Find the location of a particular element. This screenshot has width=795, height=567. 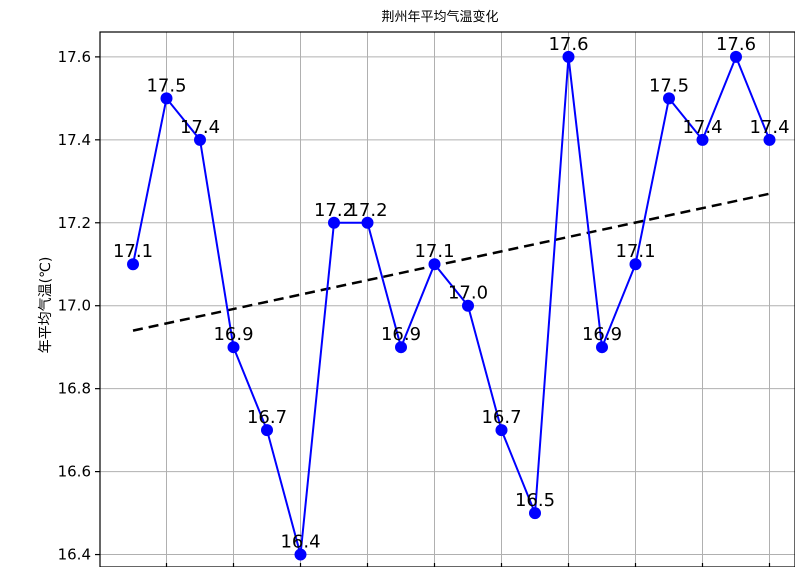

y-tick-label: 16.6 is located at coordinates (74, 472).